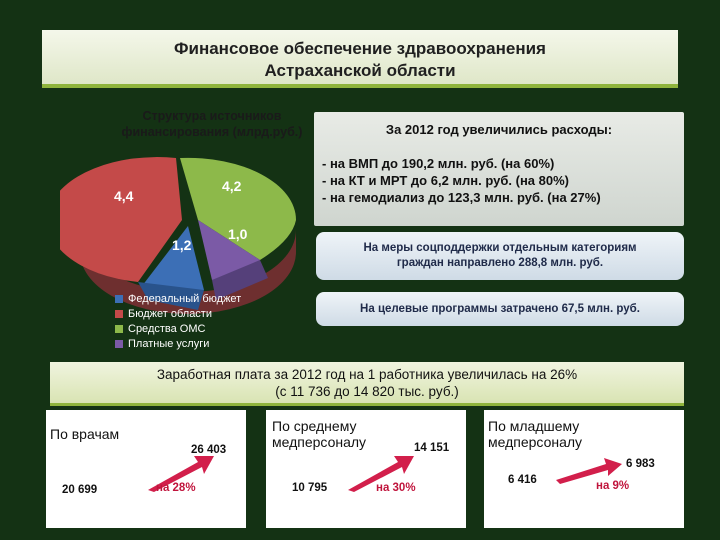  Describe the element at coordinates (613, 486) in the screenshot. I see `panel-pct: на 9%` at that location.